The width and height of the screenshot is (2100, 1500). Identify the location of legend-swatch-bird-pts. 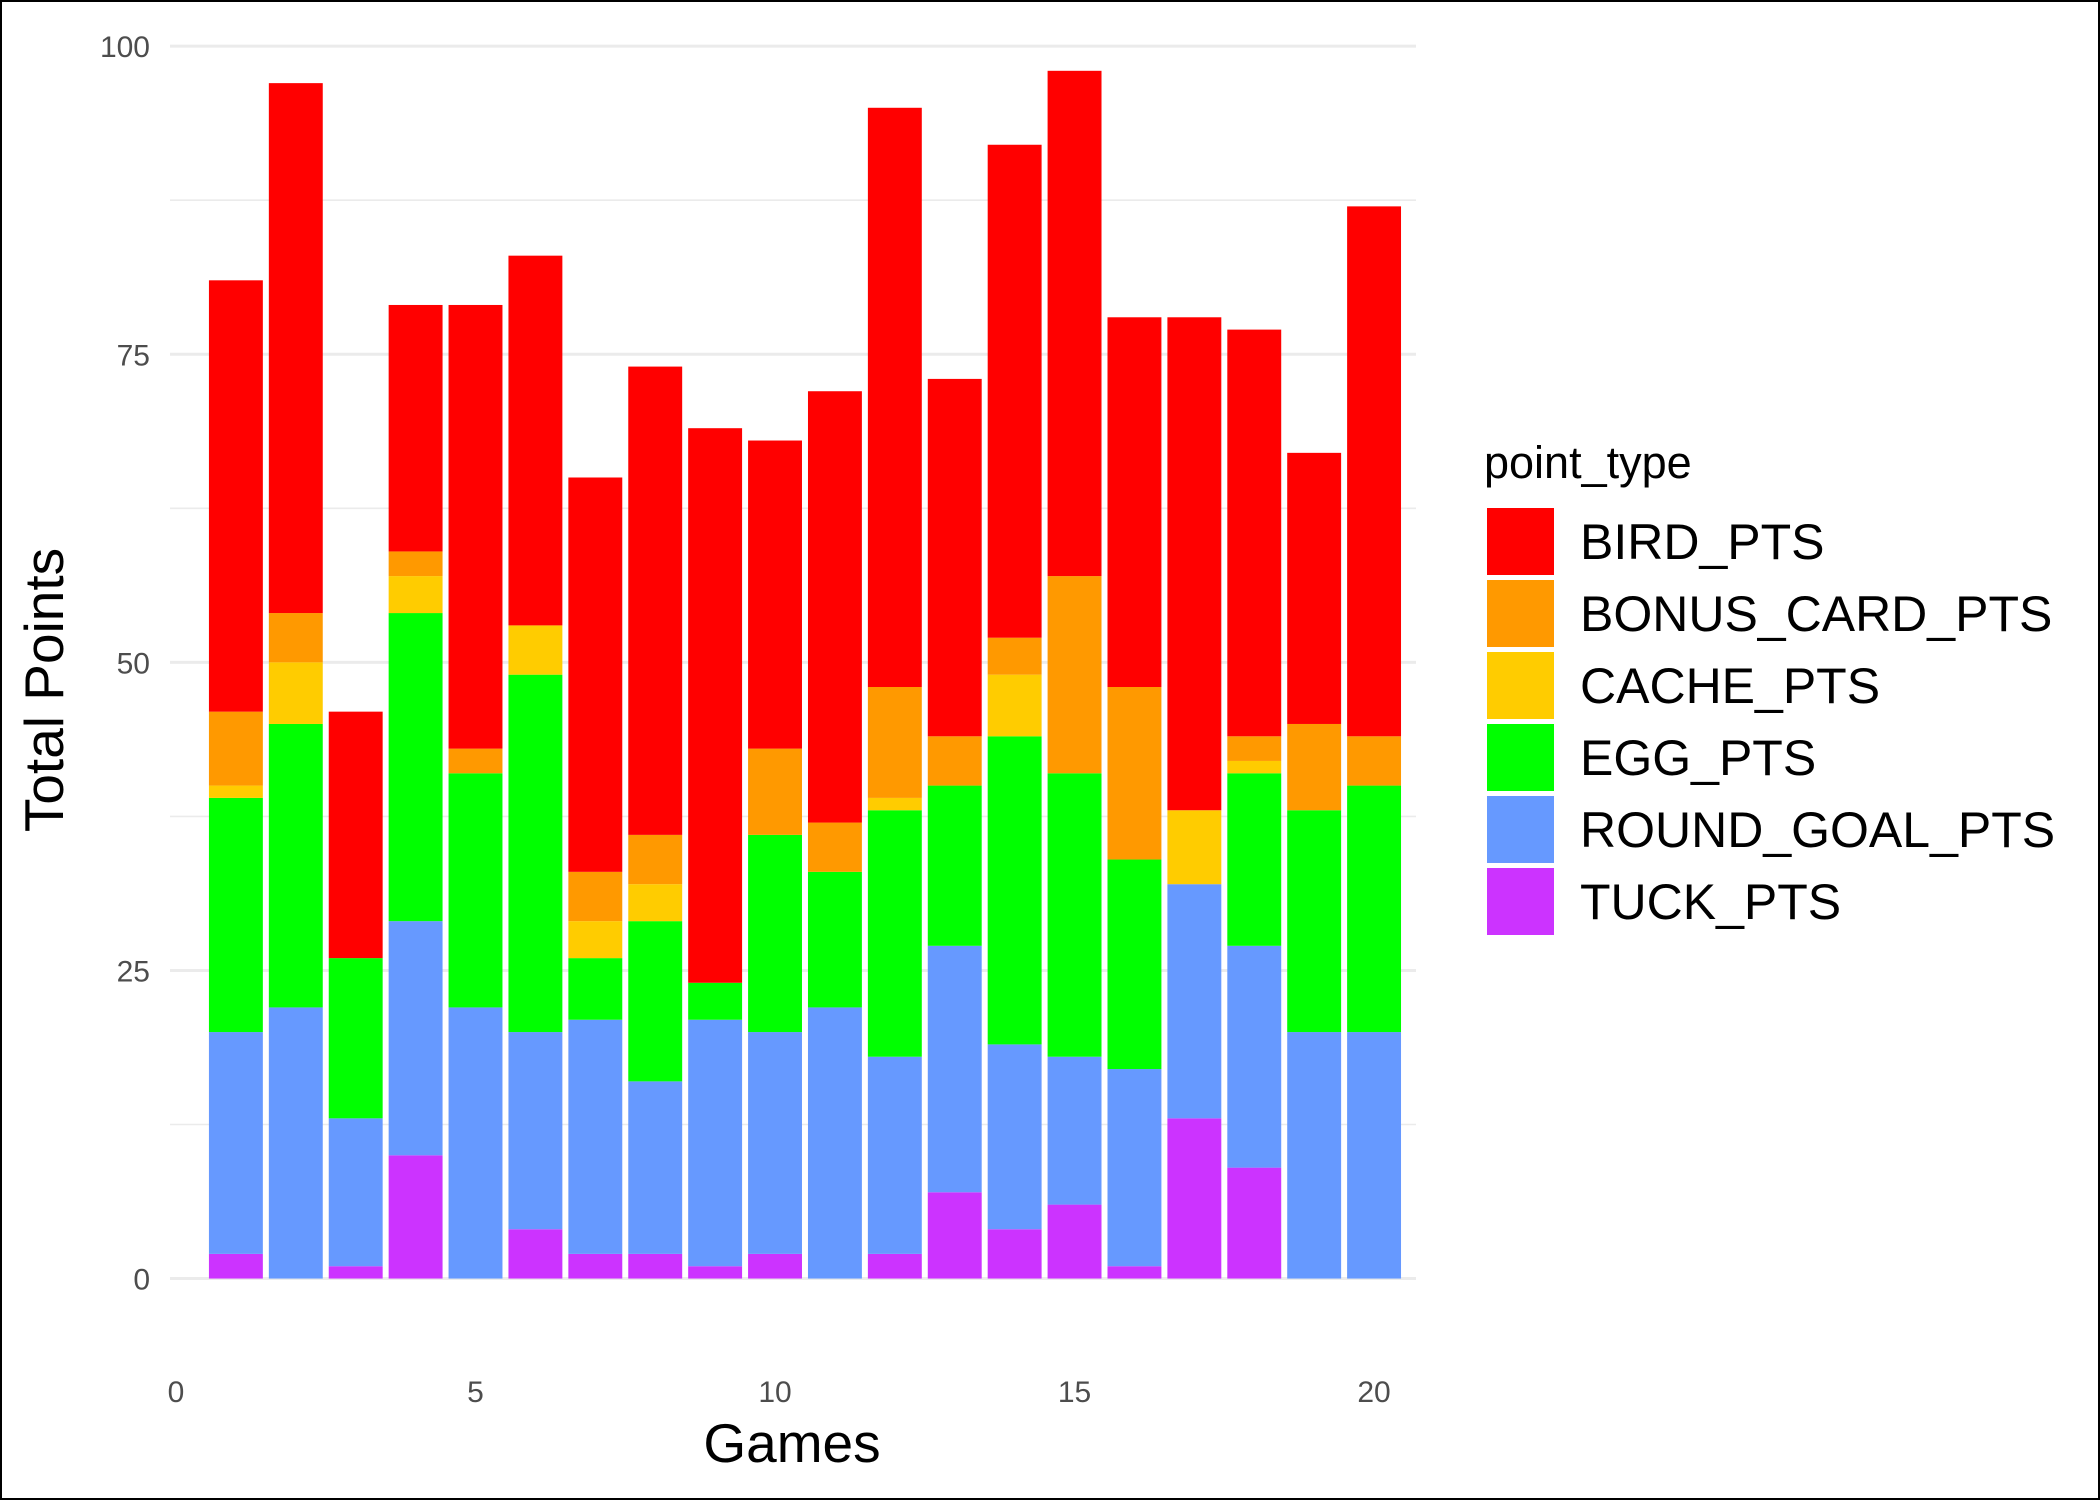
(1520, 541).